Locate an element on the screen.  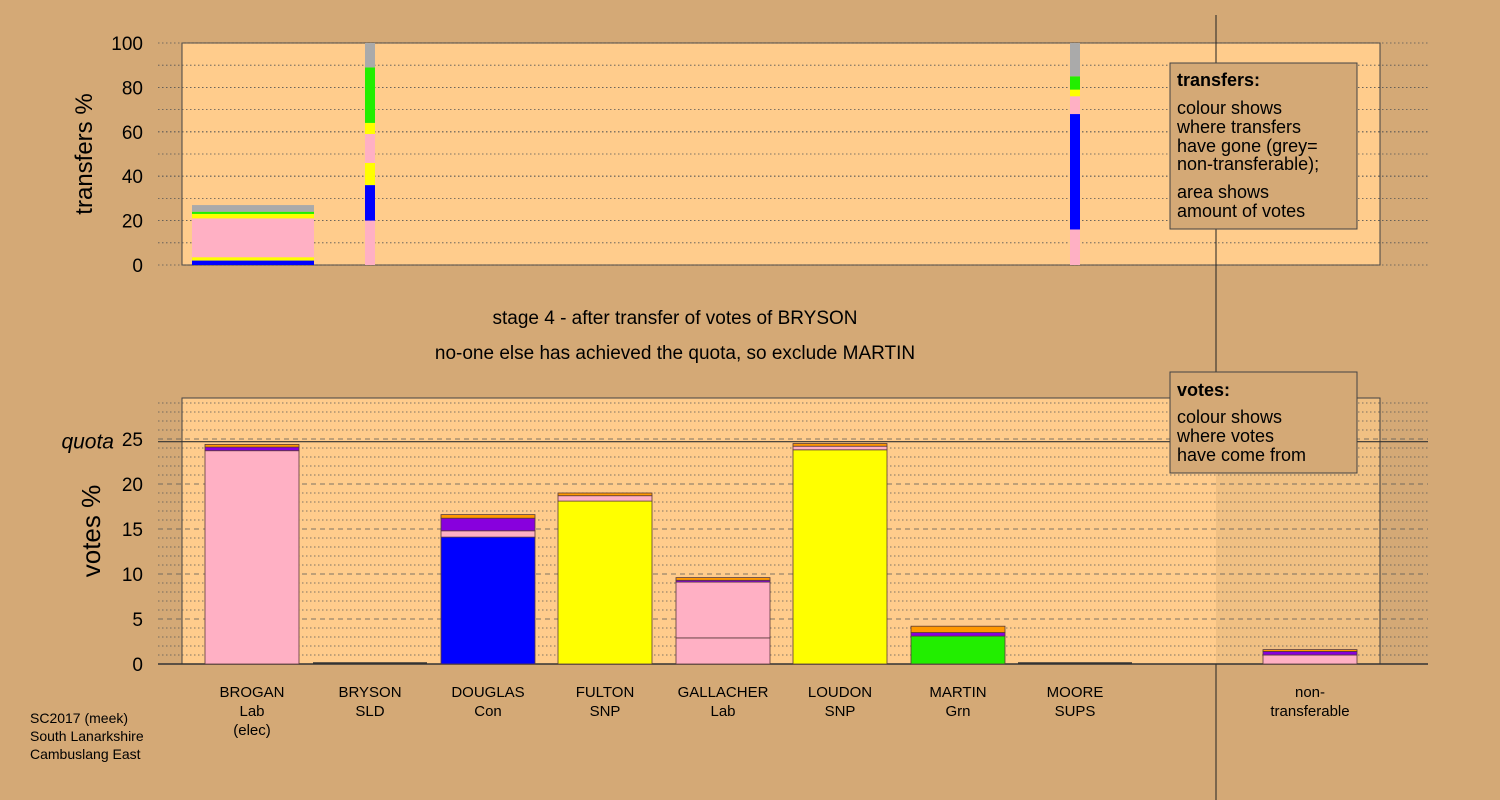
votes-y-ticks: 0 5 10 15 20 25 is located at coordinates (132, 553).